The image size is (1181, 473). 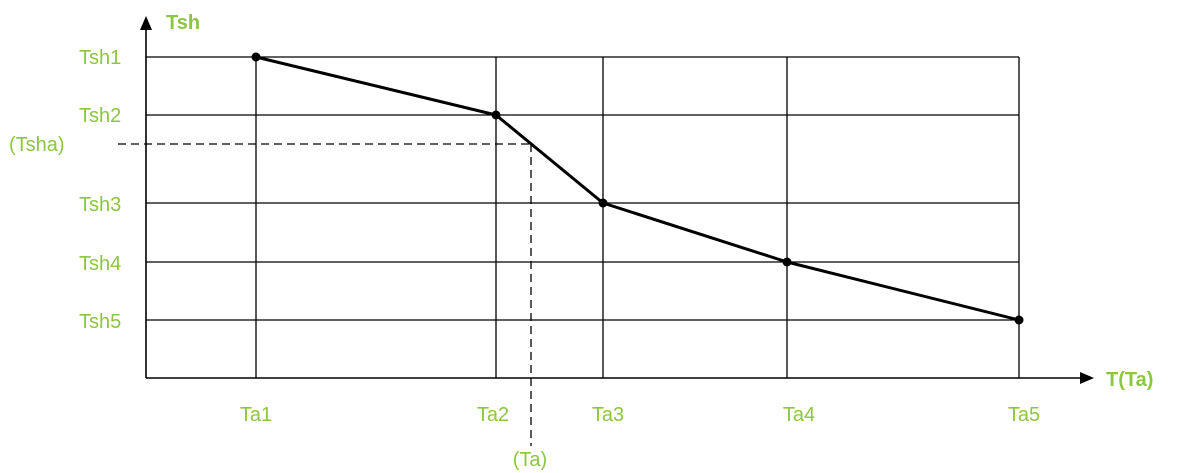 I want to click on x-label-ta1: Ta1, so click(x=256, y=415).